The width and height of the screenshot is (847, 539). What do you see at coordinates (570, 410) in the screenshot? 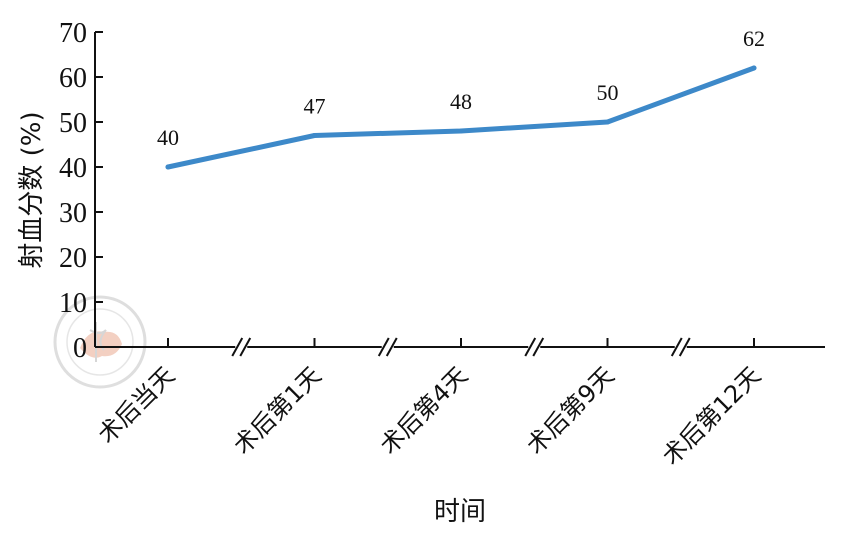
I see `x-category-label: 术后第9天` at bounding box center [570, 410].